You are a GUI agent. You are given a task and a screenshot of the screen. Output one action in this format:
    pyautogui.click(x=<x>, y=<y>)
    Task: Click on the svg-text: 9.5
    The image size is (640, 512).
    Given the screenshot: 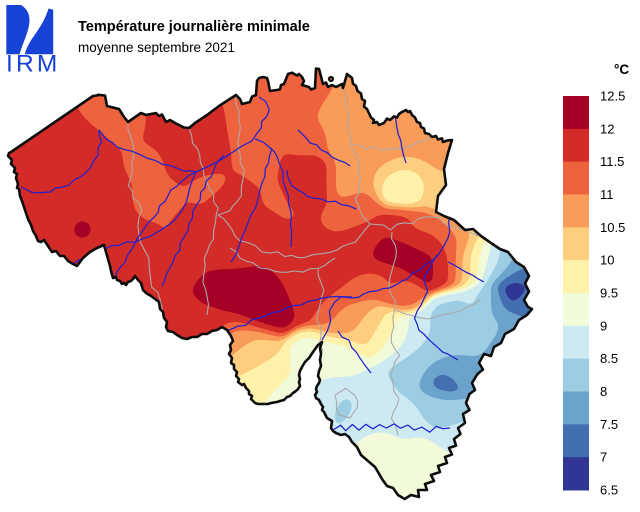 What is the action you would take?
    pyautogui.click(x=609, y=293)
    